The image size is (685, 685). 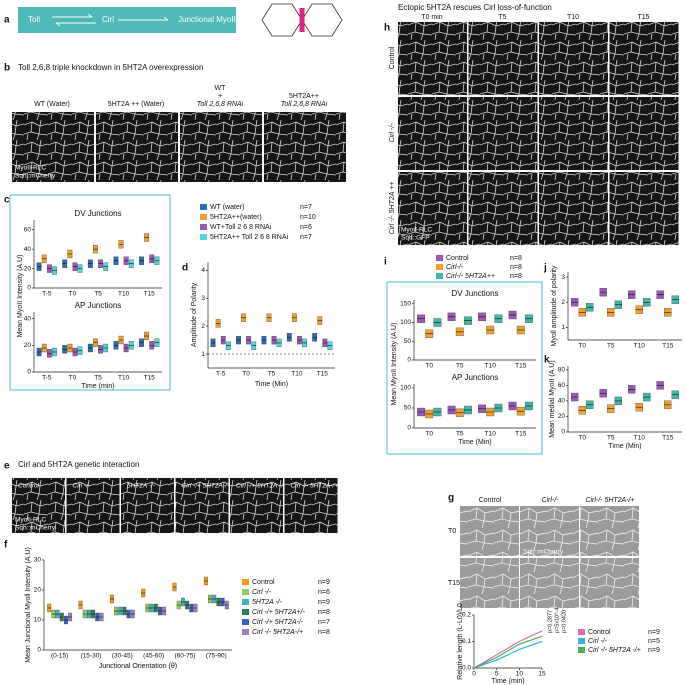 I want to click on image-label: Sqh::mCherry, so click(x=35, y=176).